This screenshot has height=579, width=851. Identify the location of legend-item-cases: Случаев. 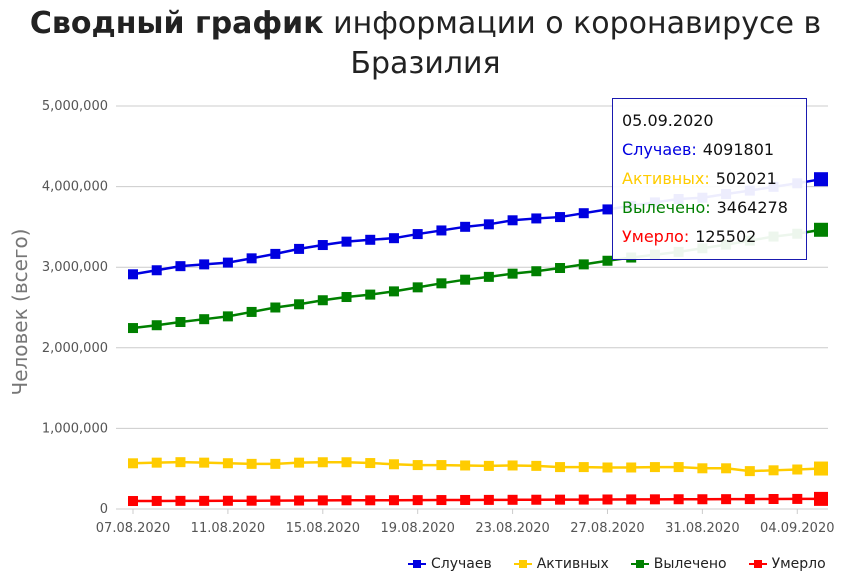
(450, 564).